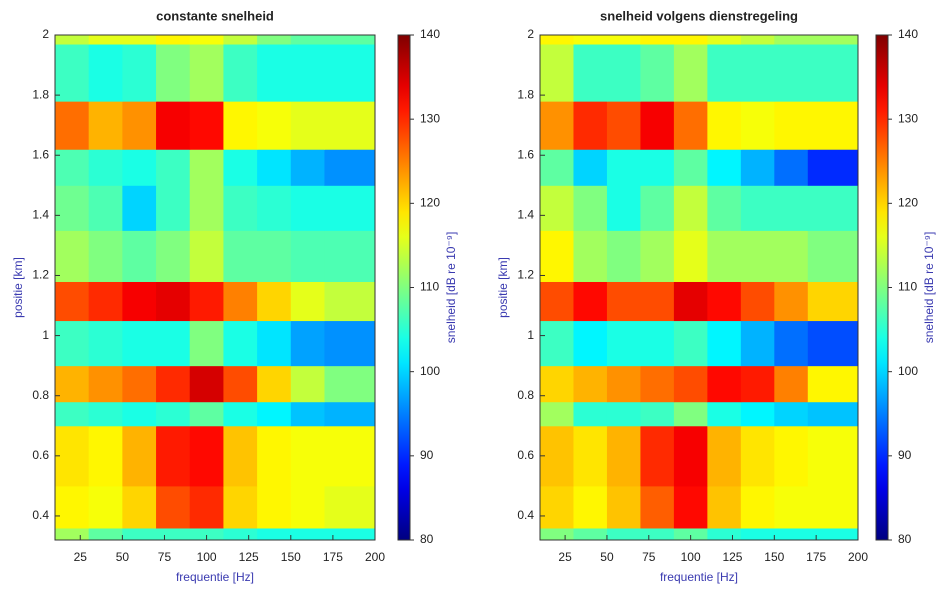  I want to click on colorbar-tick-label: 90, so click(427, 455).